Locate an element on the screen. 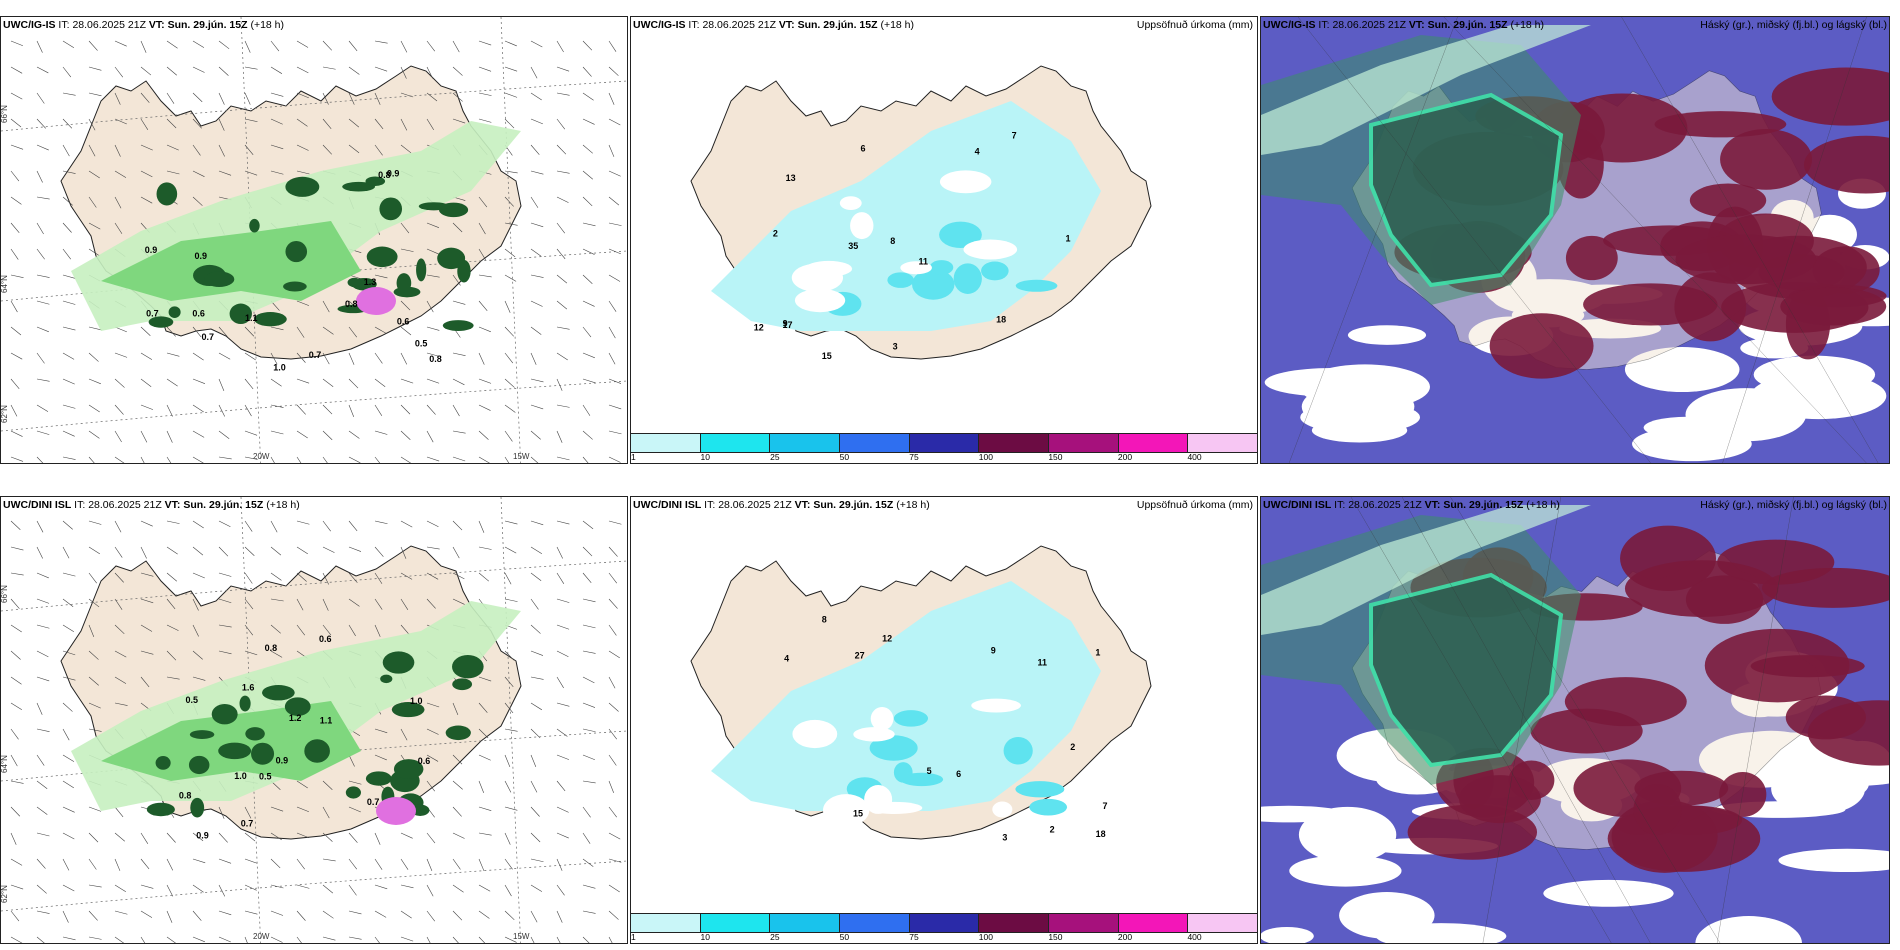 The height and width of the screenshot is (950, 1900). precip-value-label: 1.2 is located at coordinates (295, 718).